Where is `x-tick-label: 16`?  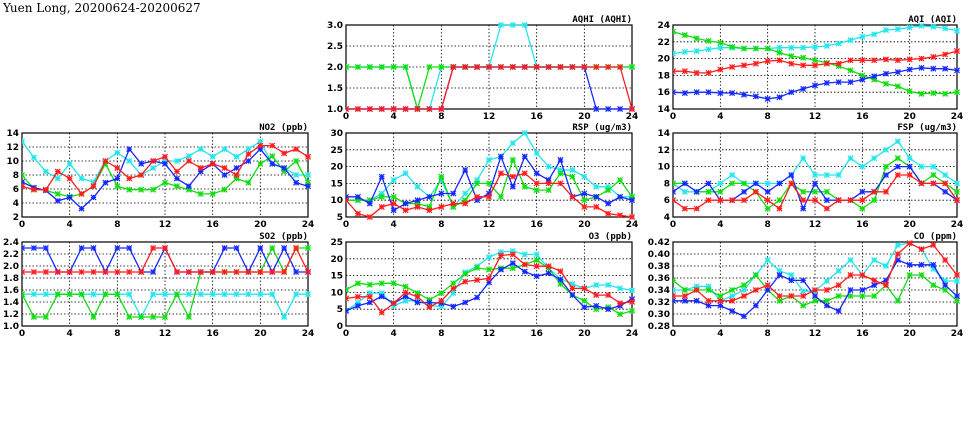
x-tick-label: 16 is located at coordinates (862, 225).